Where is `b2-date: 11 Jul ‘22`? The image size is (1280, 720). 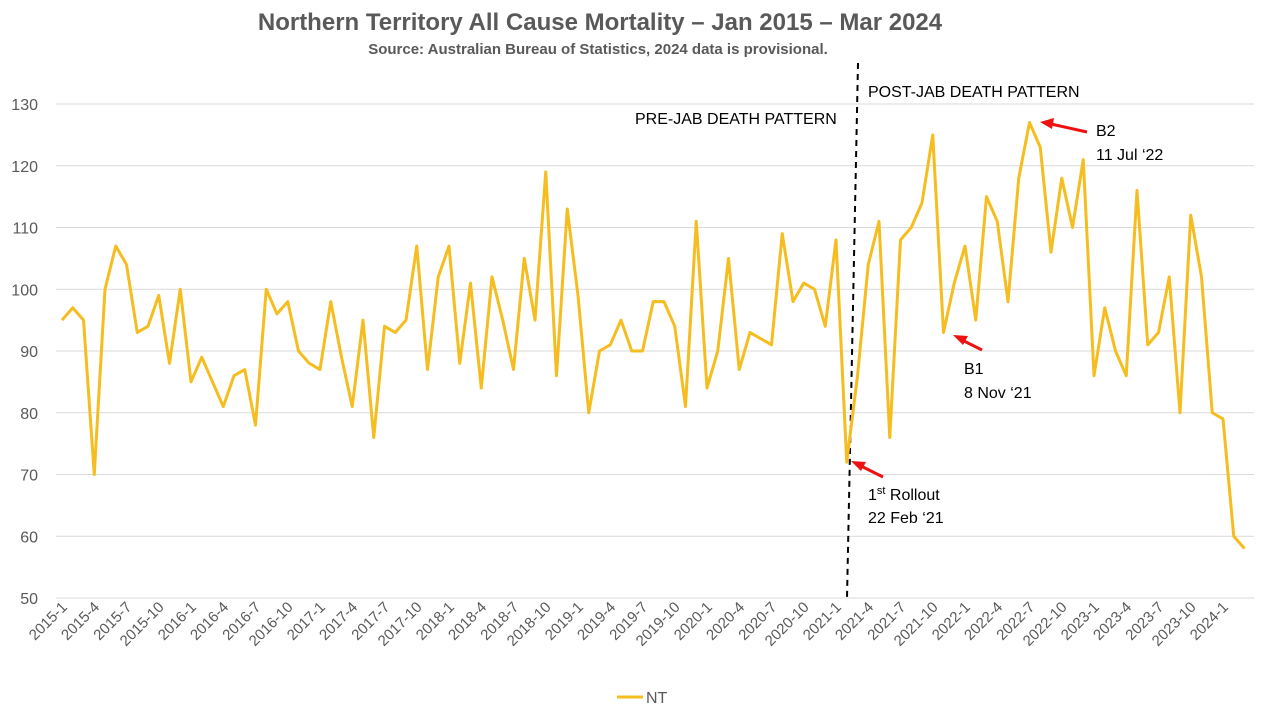
b2-date: 11 Jul ‘22 is located at coordinates (1129, 155).